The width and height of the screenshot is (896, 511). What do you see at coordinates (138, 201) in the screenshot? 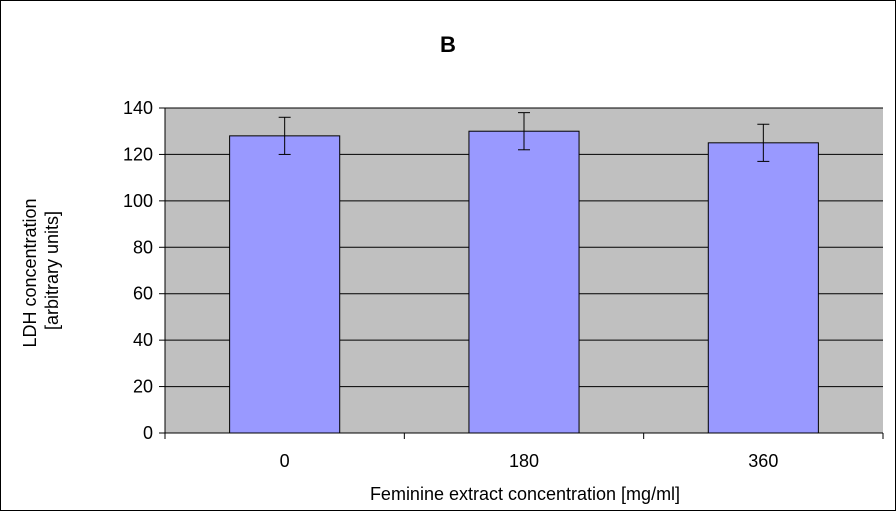
I see `y-tick-label: 100` at bounding box center [138, 201].